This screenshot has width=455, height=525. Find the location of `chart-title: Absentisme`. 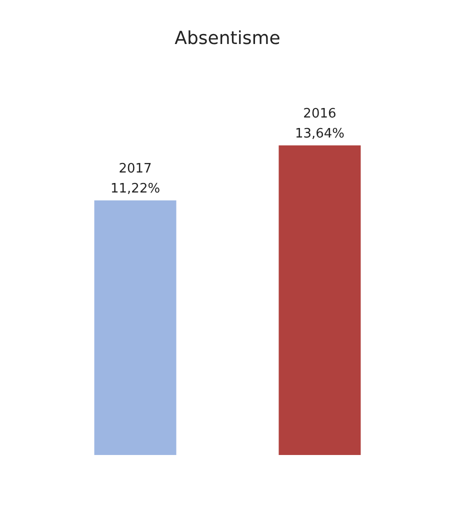

chart-title: Absentisme is located at coordinates (227, 38).